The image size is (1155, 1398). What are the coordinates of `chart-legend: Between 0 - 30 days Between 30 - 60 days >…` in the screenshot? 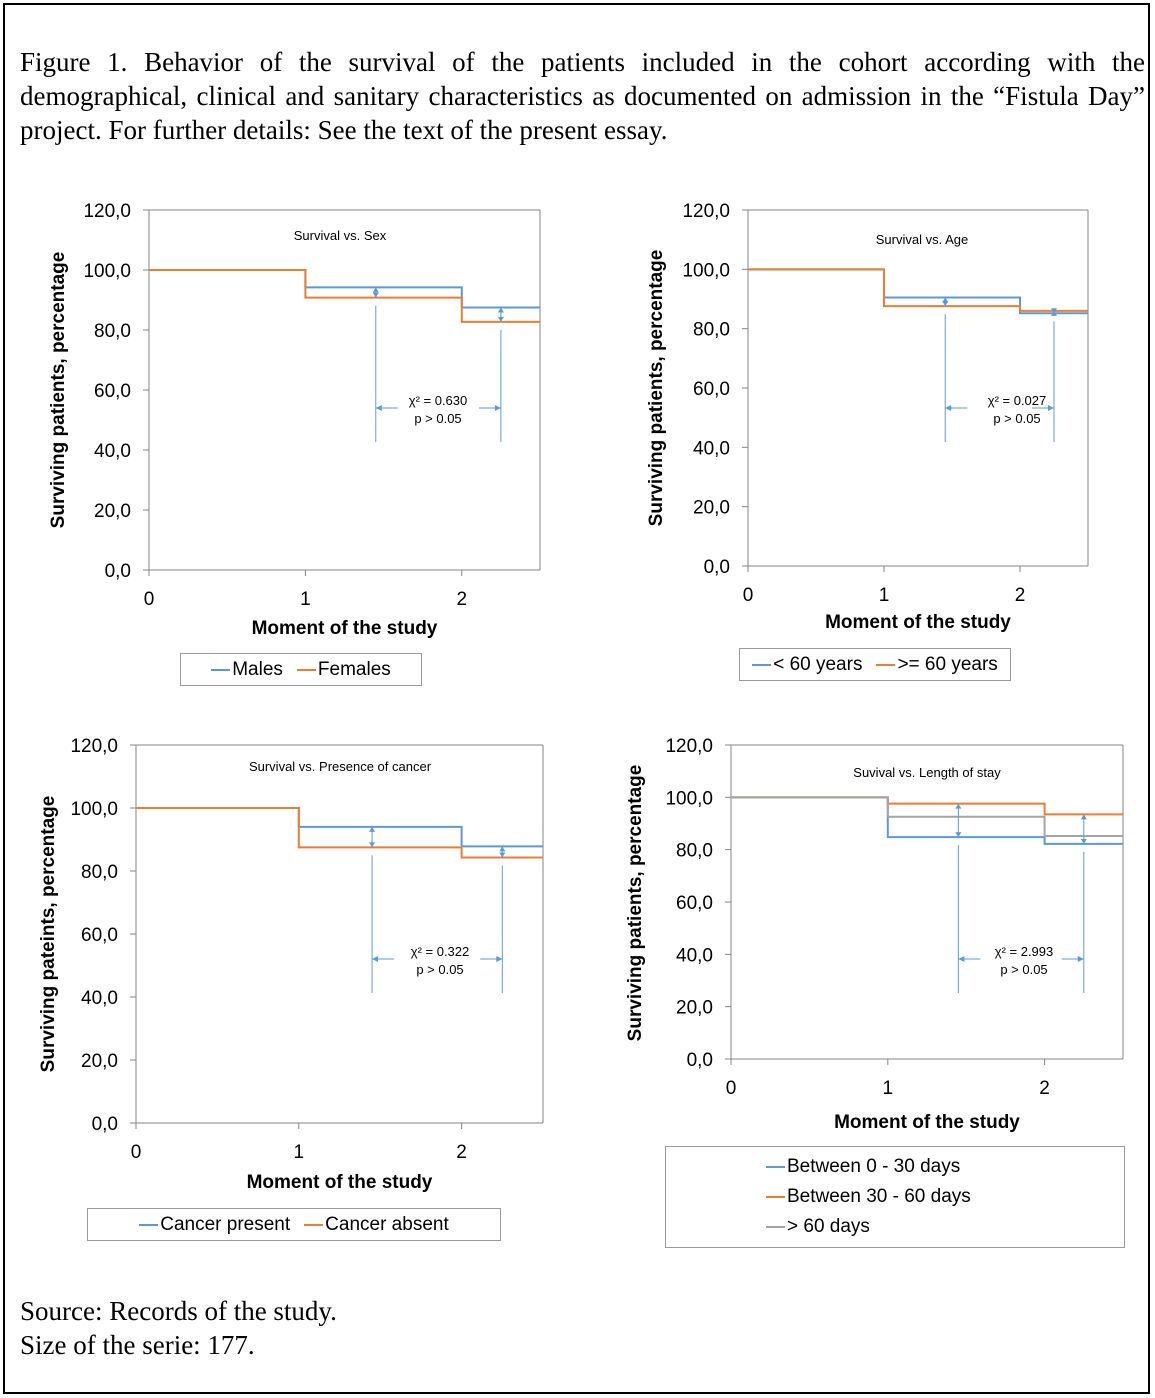 It's located at (895, 1197).